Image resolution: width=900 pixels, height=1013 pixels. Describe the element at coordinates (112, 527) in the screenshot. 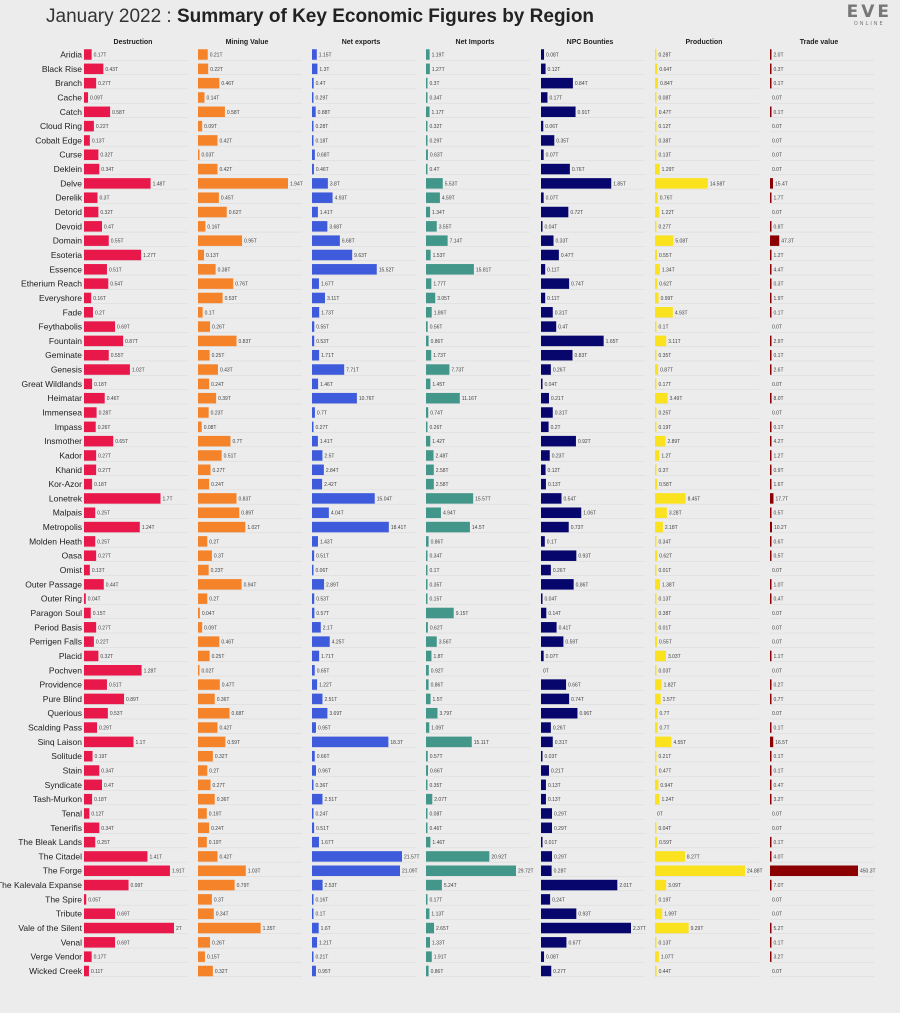

I see `bar-destruction-metropolis` at that location.